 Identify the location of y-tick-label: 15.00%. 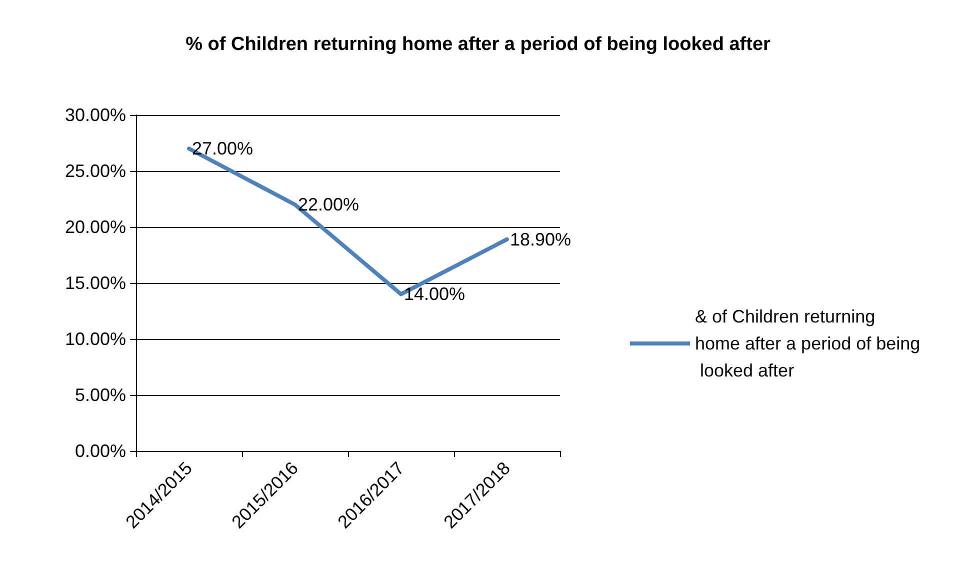
(95, 283).